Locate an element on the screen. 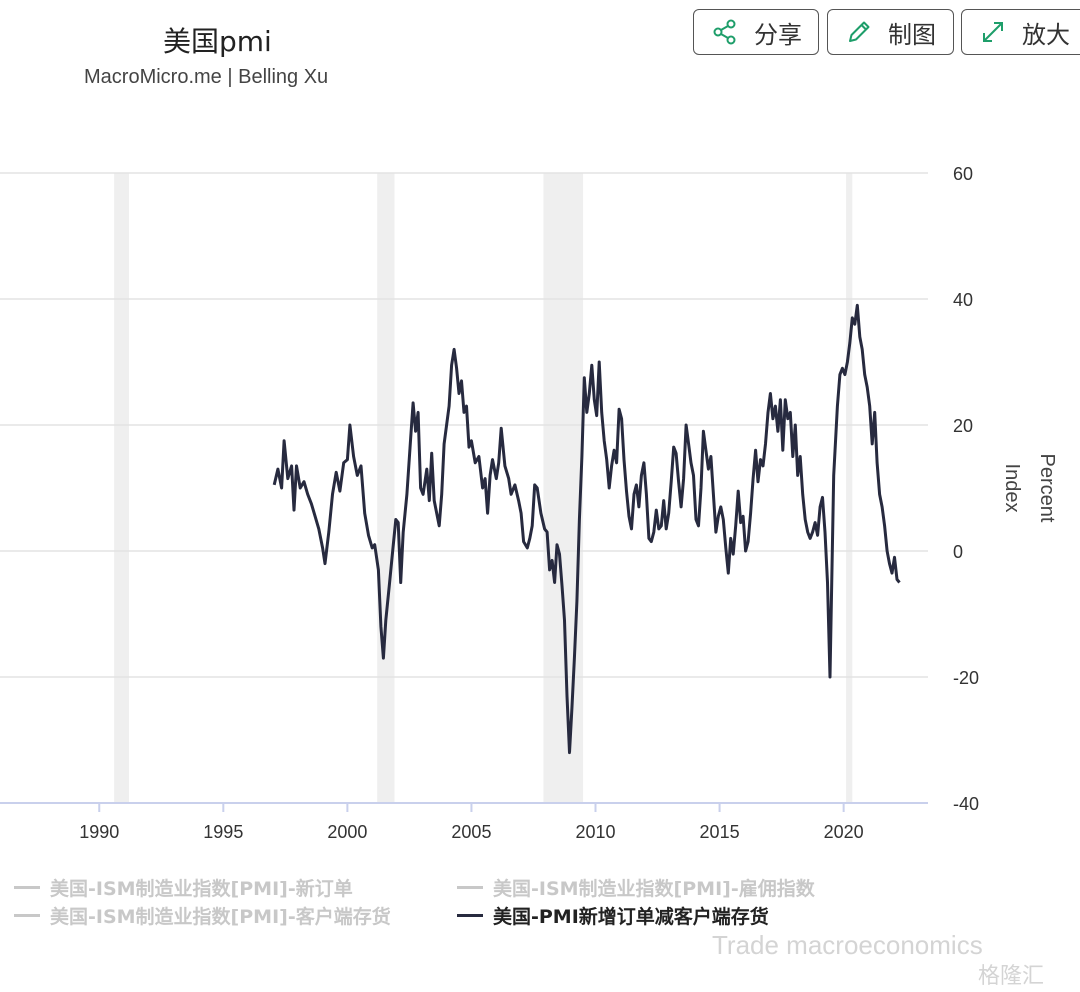 The width and height of the screenshot is (1080, 992). x-tick-label: 2005 is located at coordinates (471, 832).